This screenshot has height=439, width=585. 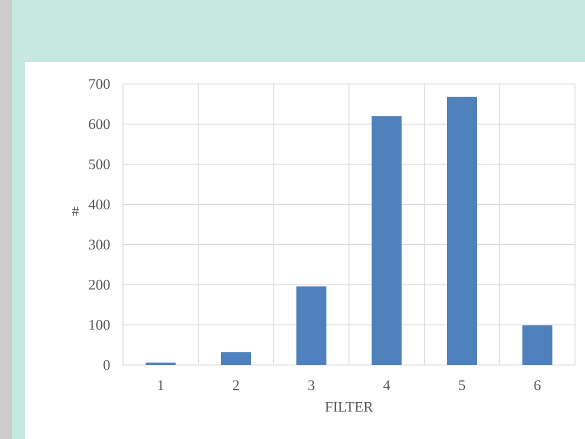 What do you see at coordinates (462, 385) in the screenshot?
I see `x-tick-label: 5` at bounding box center [462, 385].